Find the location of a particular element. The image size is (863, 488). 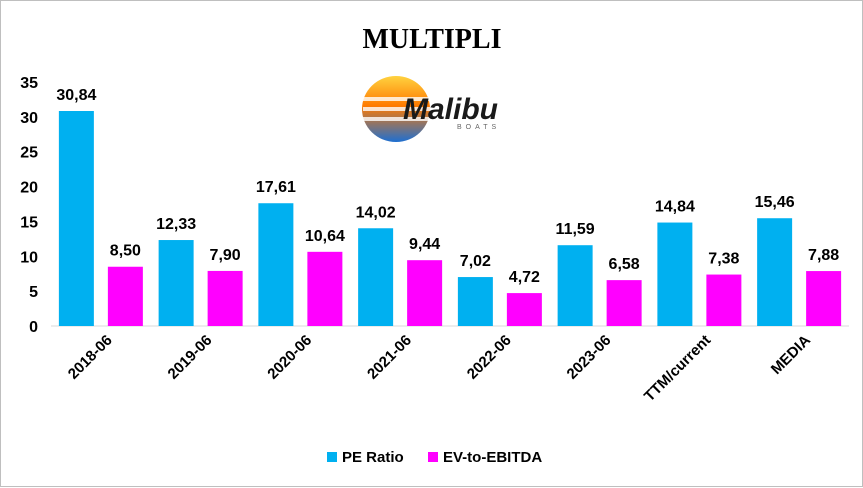

logo-subtext: BOATS is located at coordinates (478, 127).